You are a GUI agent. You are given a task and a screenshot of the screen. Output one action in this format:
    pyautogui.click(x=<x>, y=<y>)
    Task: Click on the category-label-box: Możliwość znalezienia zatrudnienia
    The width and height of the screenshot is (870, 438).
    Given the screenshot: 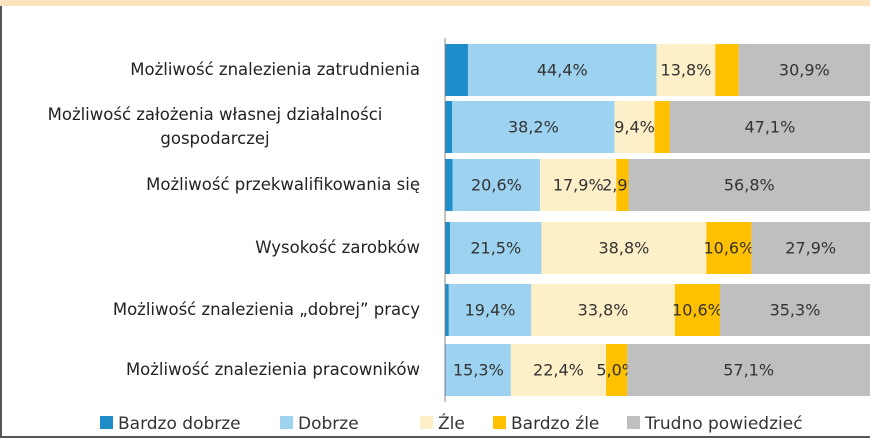 What is the action you would take?
    pyautogui.click(x=210, y=70)
    